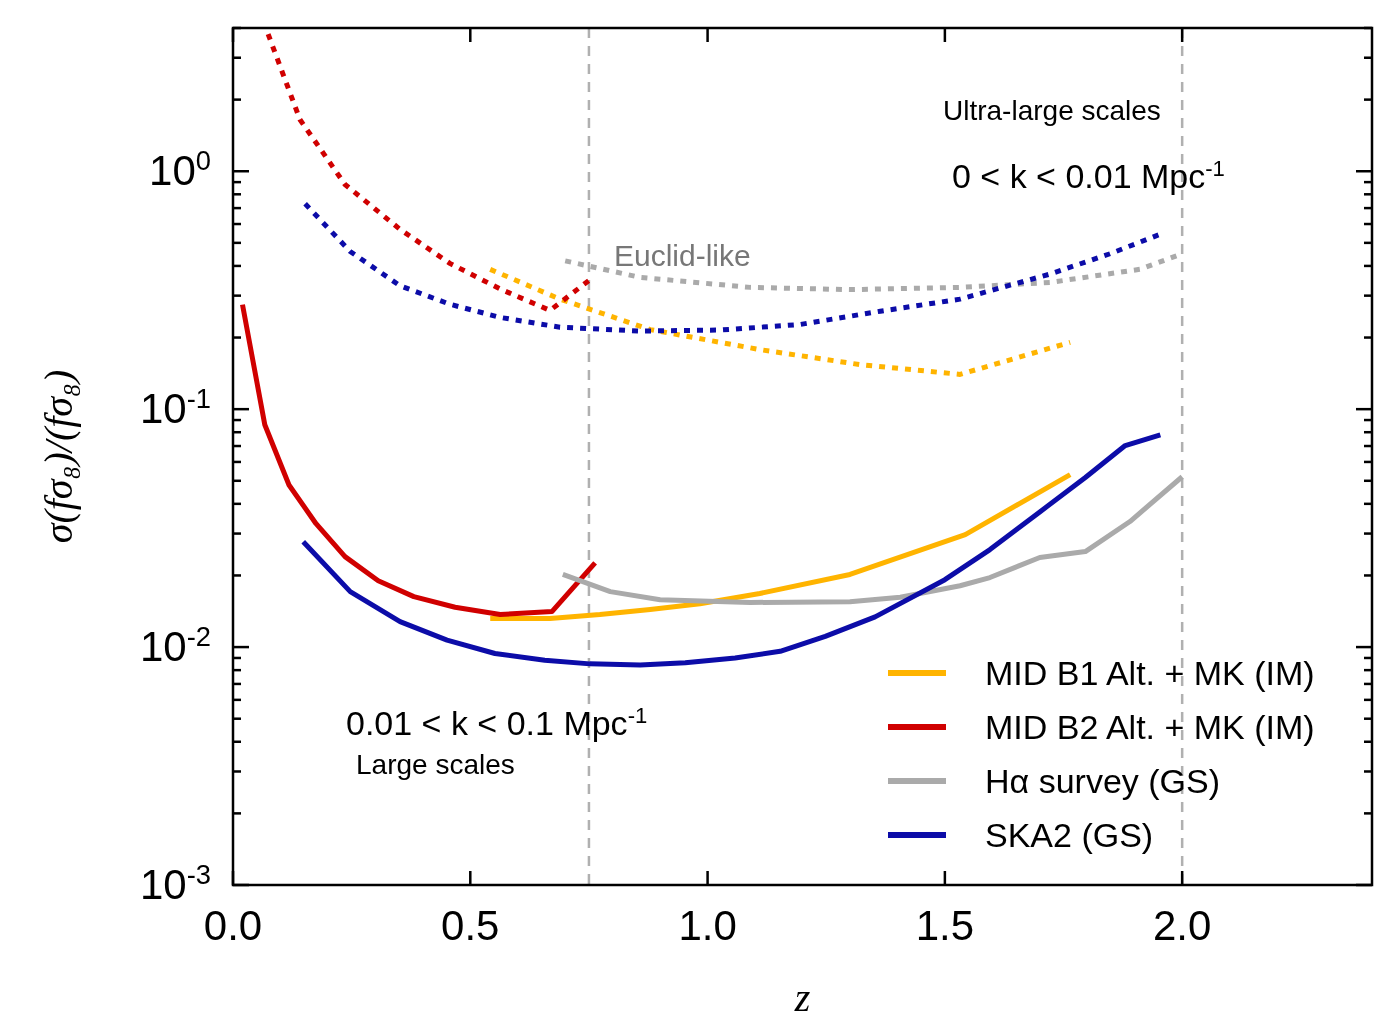 The width and height of the screenshot is (1384, 1021). I want to click on x-axis-title: z, so click(802, 997).